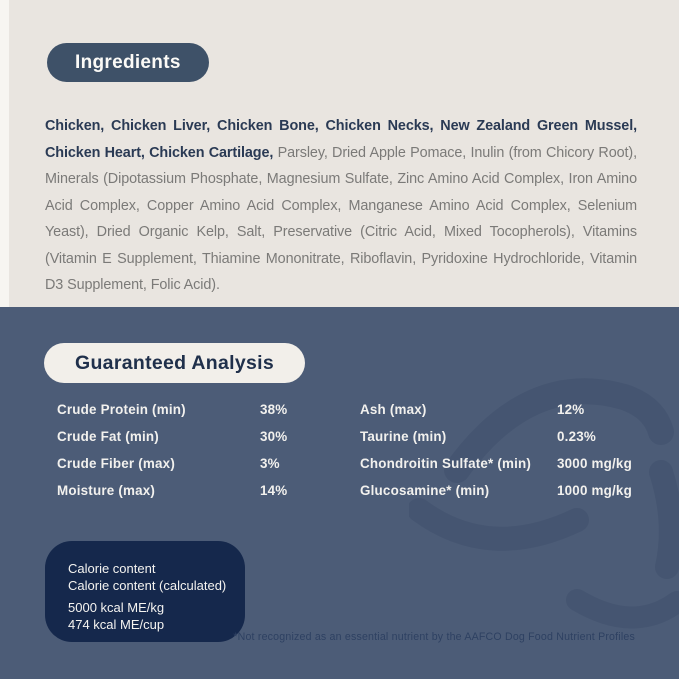 The image size is (679, 679). I want to click on analysis-value: 3%, so click(270, 463).